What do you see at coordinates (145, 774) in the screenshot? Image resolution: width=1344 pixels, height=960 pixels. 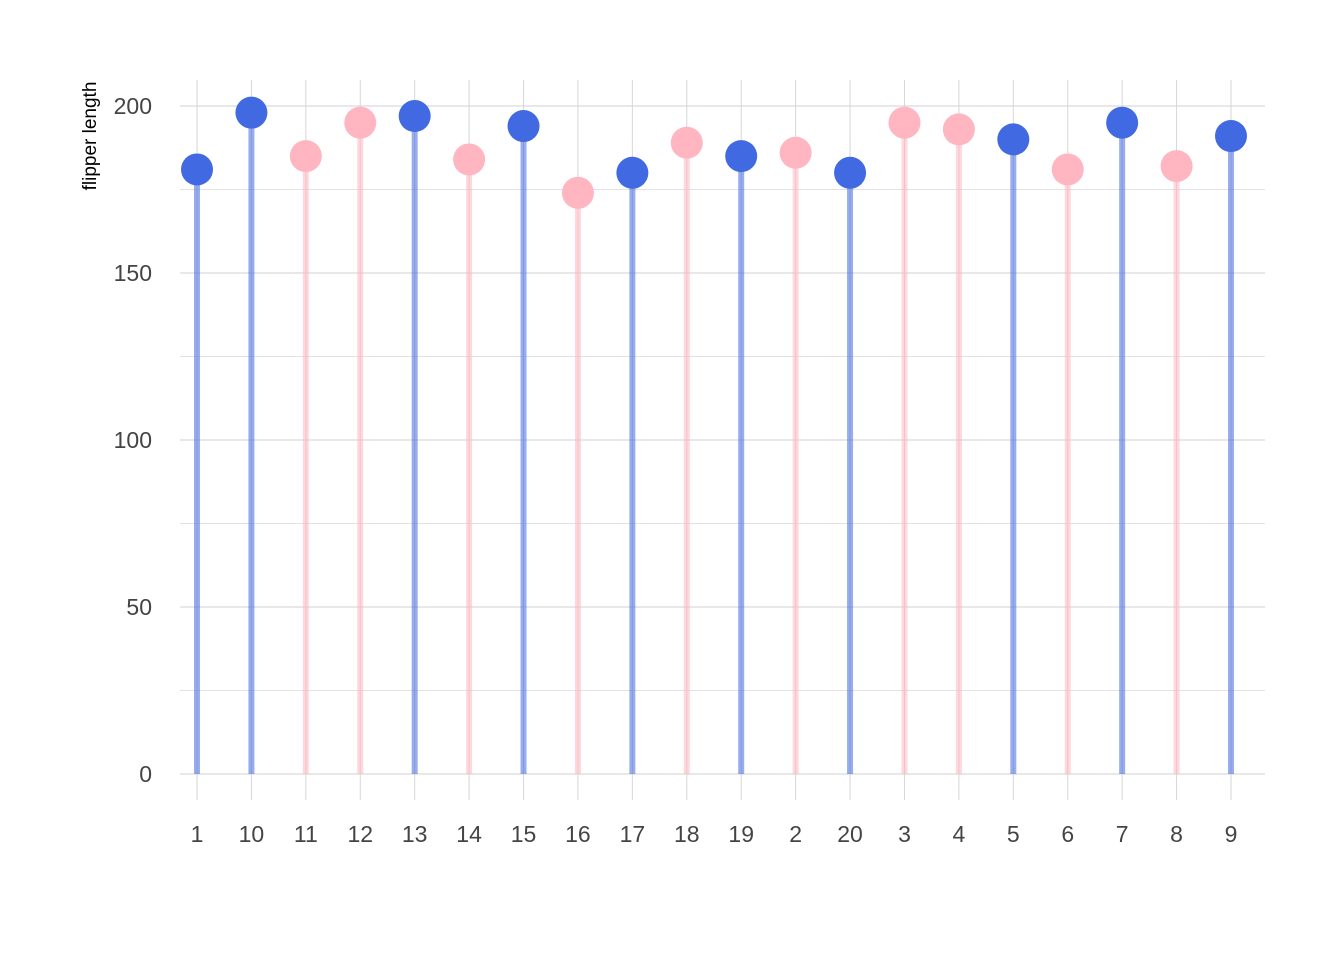 I see `y-tick-label: 0` at bounding box center [145, 774].